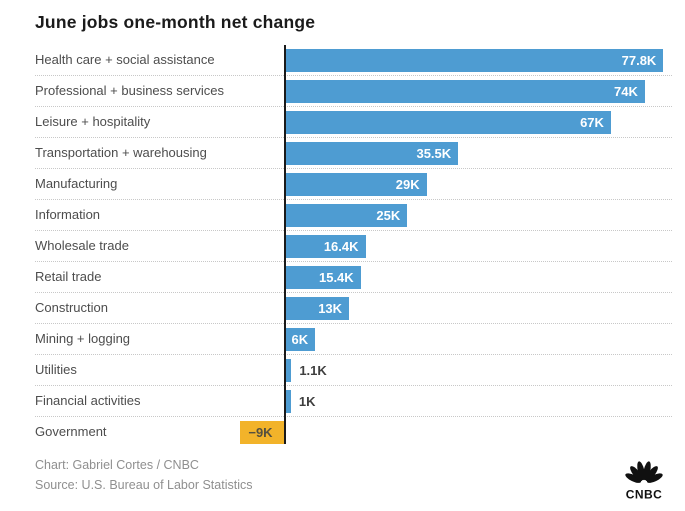 The image size is (685, 511). I want to click on chart-row: Professional + business services 74K, so click(353, 91).